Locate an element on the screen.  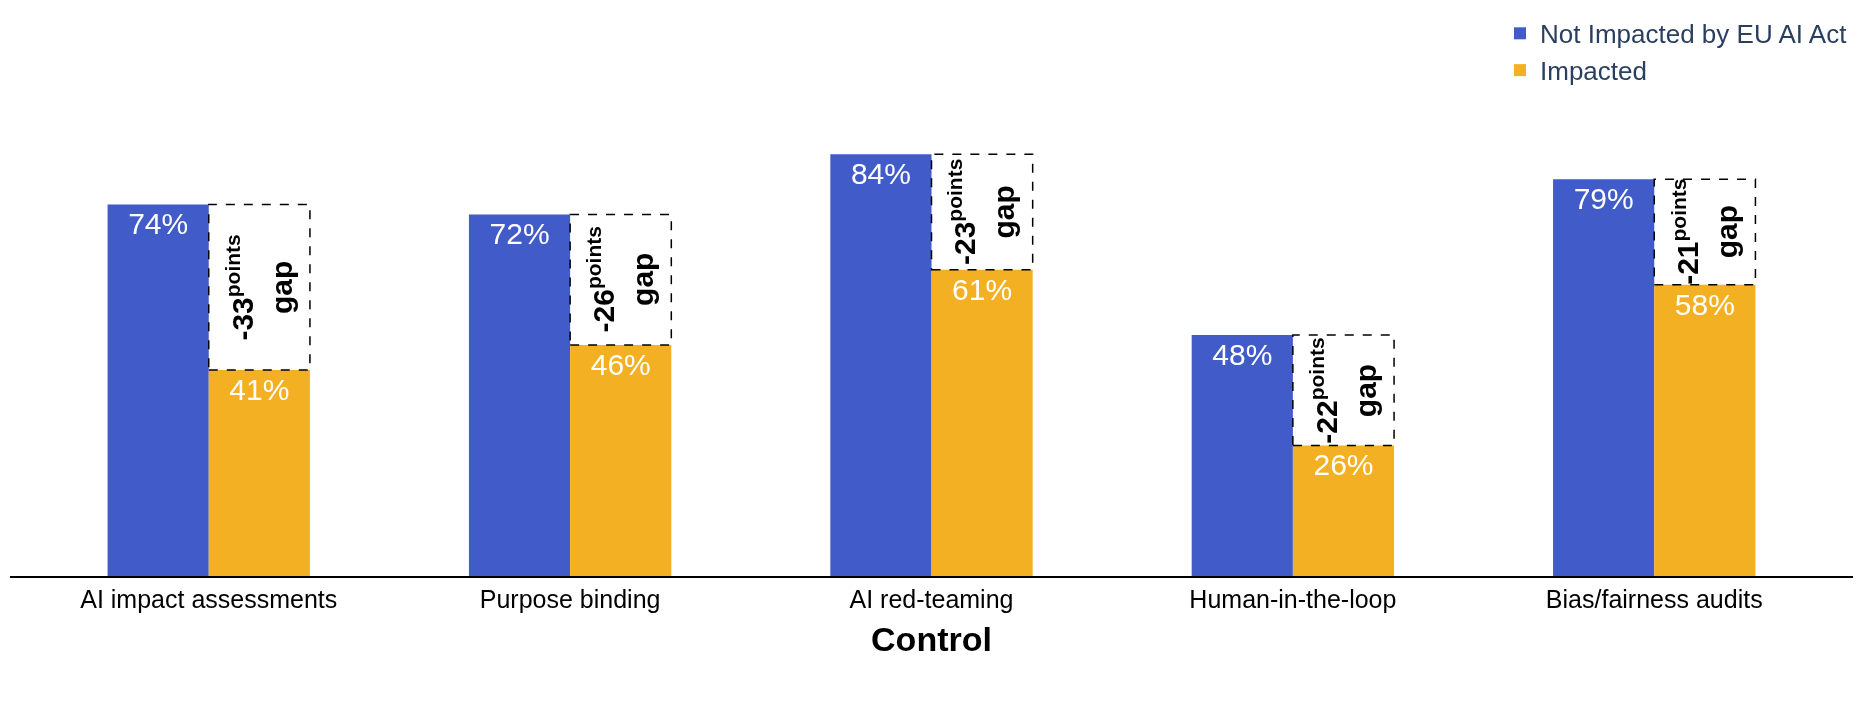
legend-label: Impacted is located at coordinates (1593, 71).